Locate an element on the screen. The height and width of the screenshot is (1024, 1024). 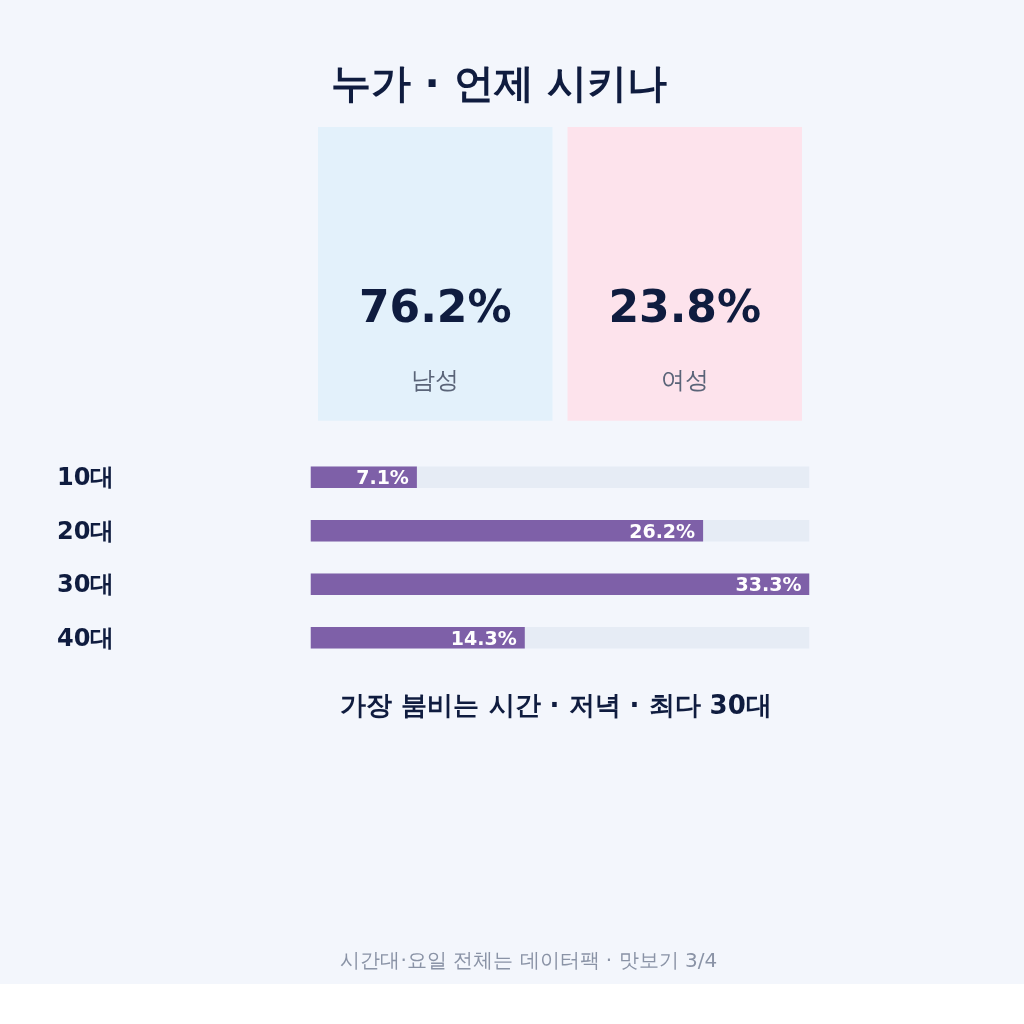
text: 가장 붐비는 시간 · 저녁 · 최다 30대 is located at coordinates (556, 704).